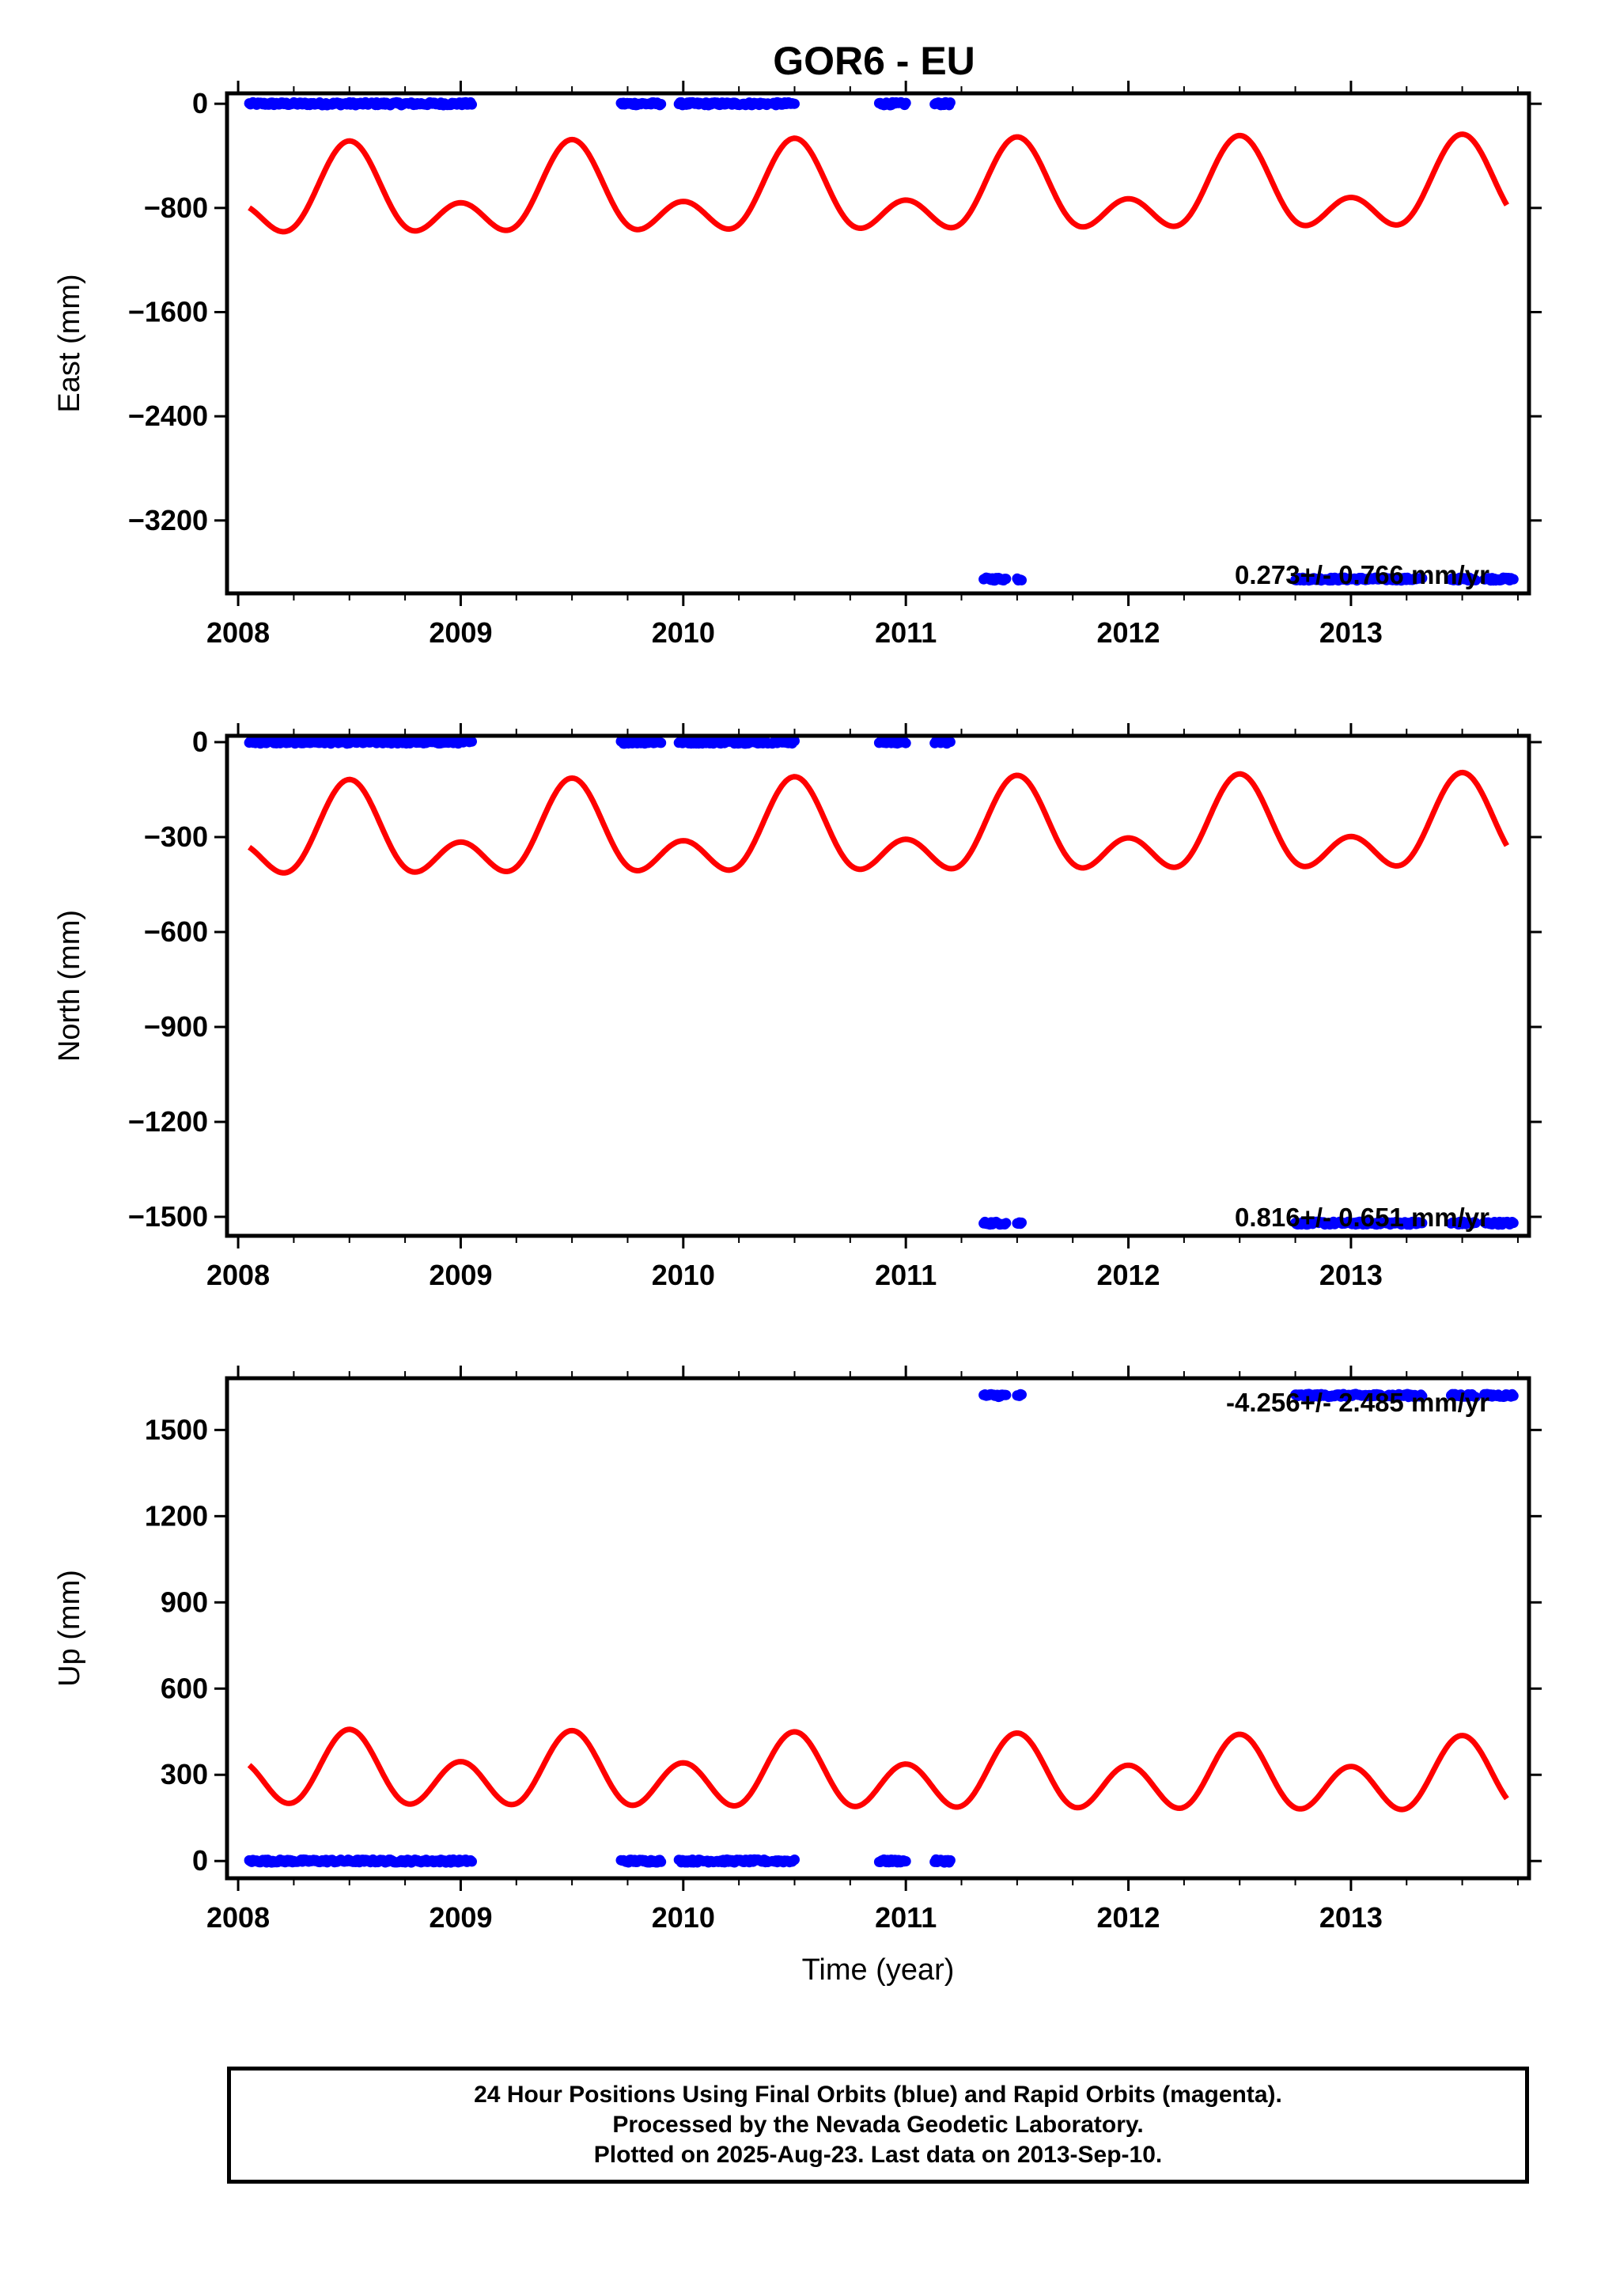  Describe the element at coordinates (168, 1216) in the screenshot. I see `y-tick-label: −1500` at that location.